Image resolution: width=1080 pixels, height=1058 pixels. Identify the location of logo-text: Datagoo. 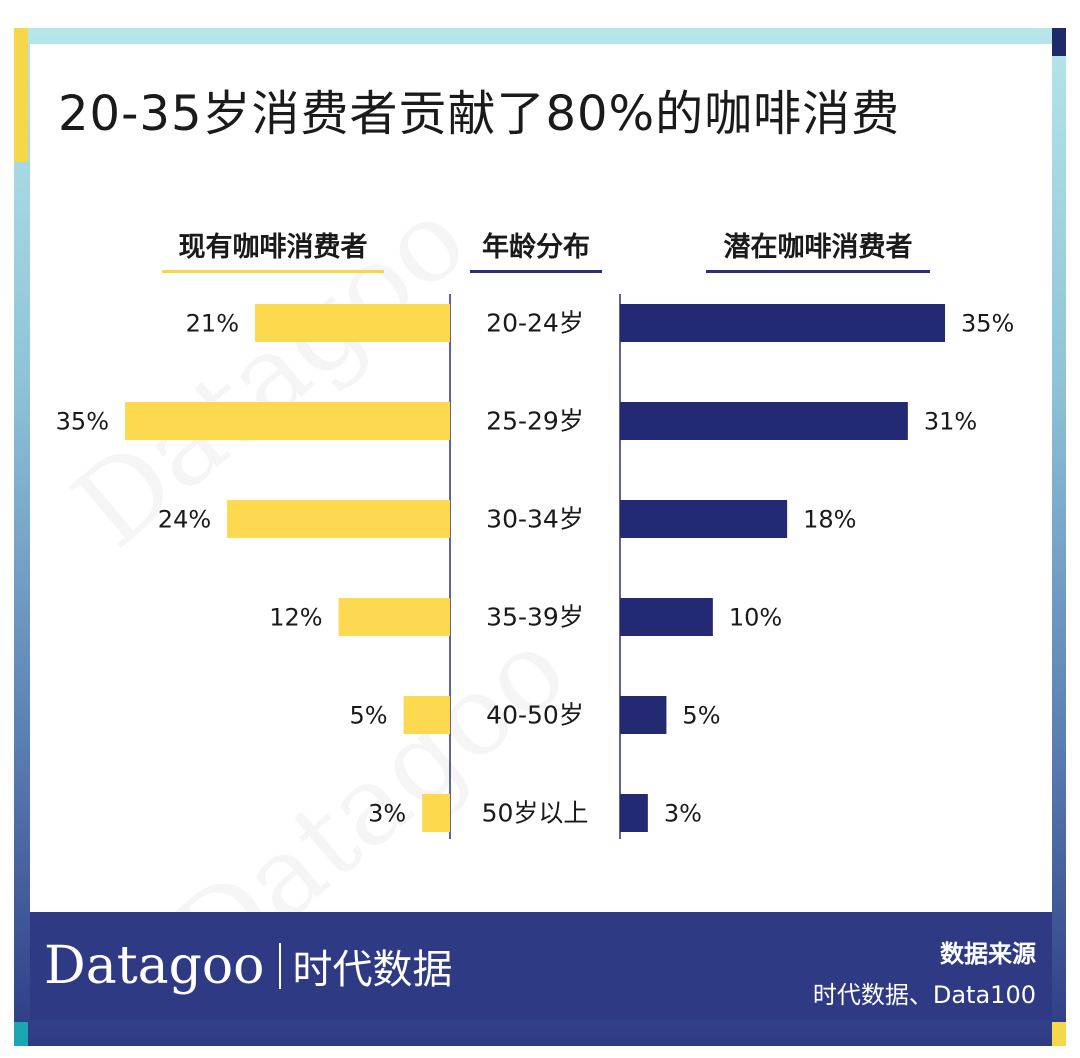
(154, 966).